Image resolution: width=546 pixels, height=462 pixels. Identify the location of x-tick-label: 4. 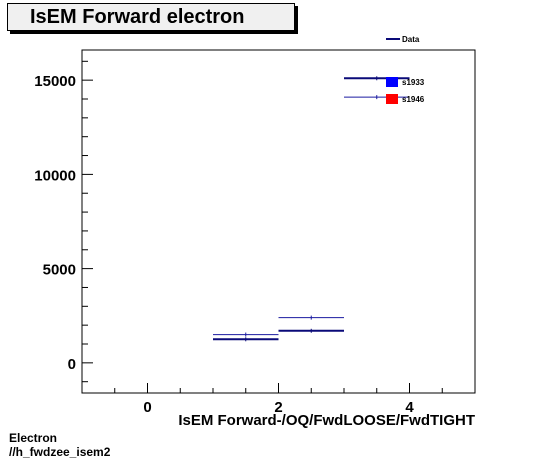
(409, 407).